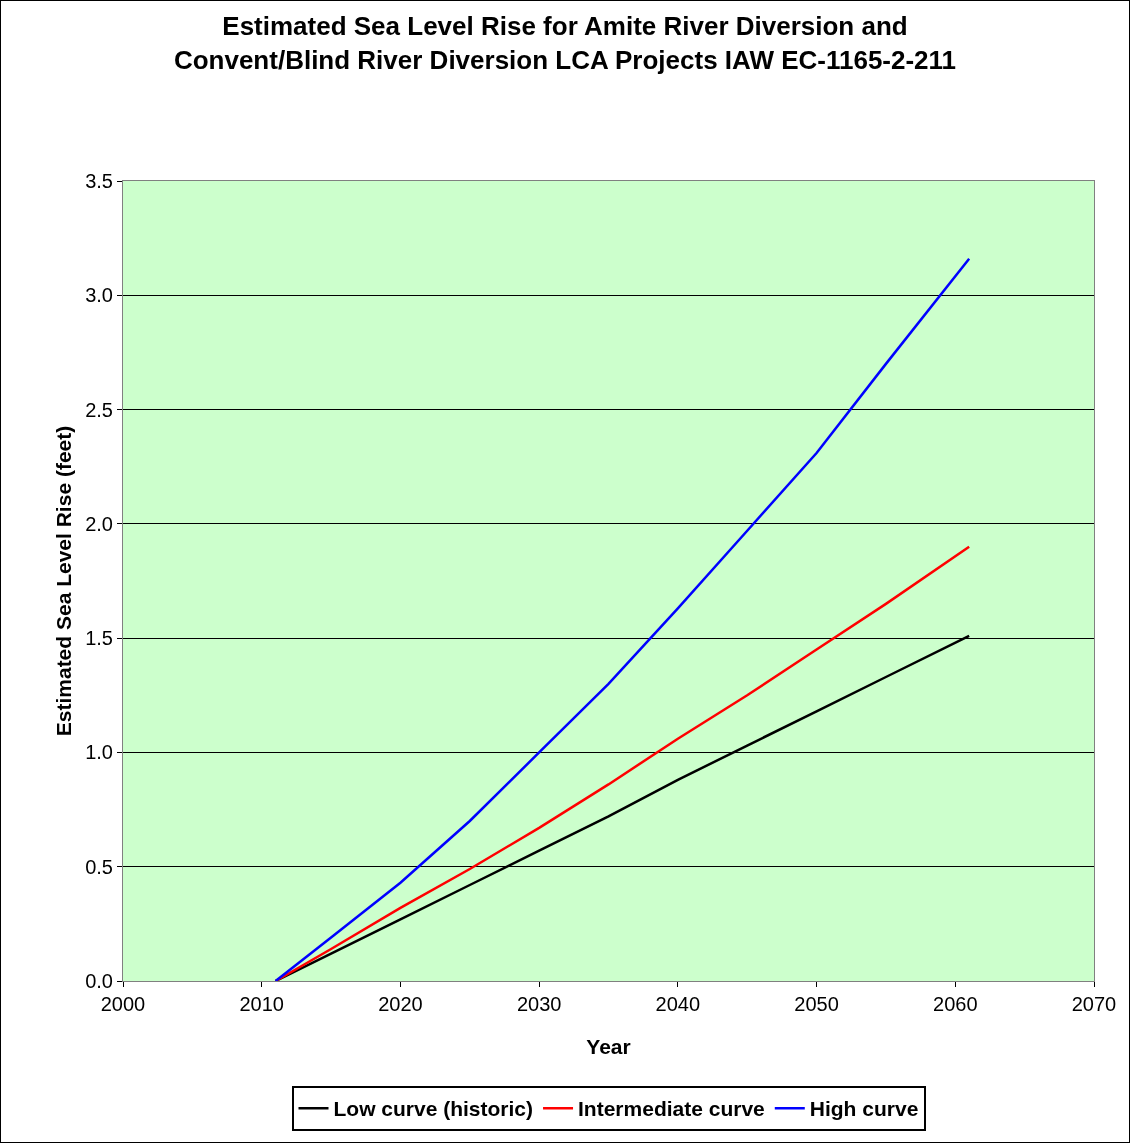 This screenshot has height=1143, width=1130. I want to click on x-tick-label: 2010, so click(261, 1004).